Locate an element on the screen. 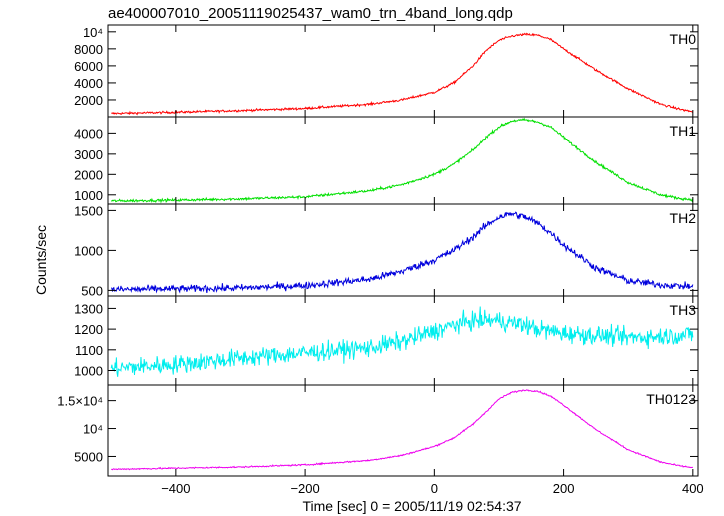  panel-label-th0: TH0 is located at coordinates (683, 39).